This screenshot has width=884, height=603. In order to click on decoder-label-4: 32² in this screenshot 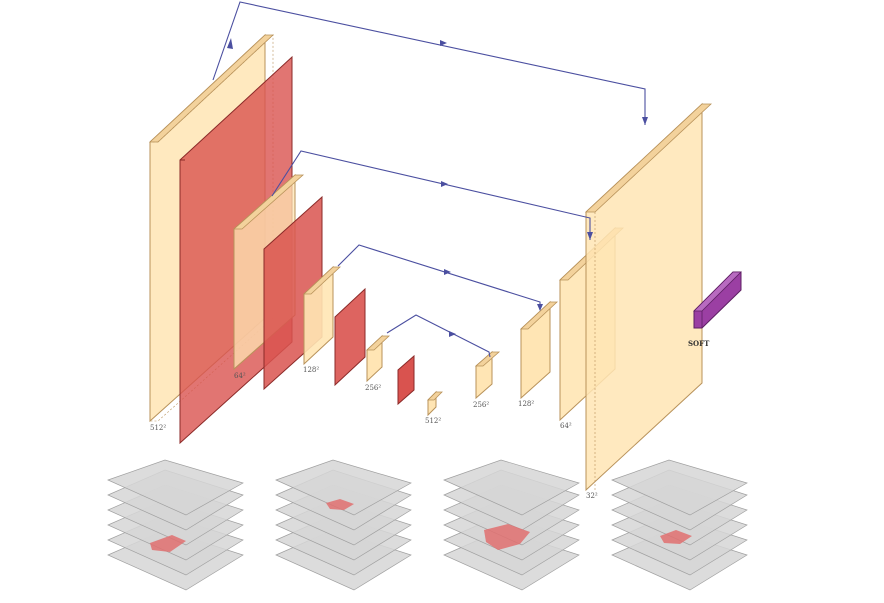, I will do `click(592, 496)`.